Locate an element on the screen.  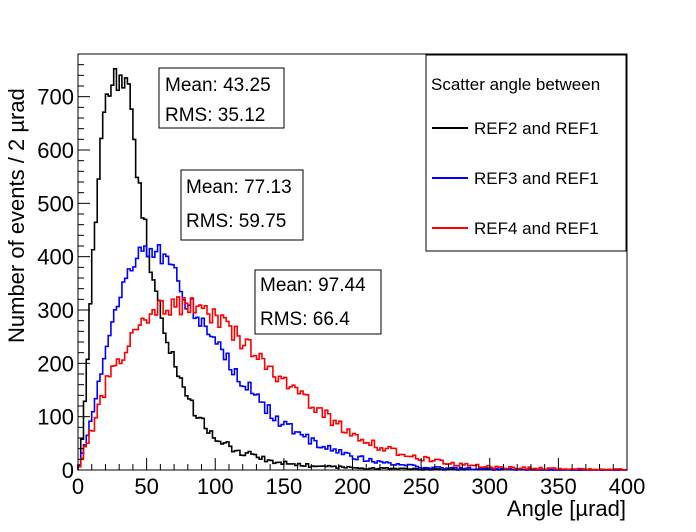
stats-box-ref3: Mean: 77.13 RMS: 59.75 is located at coordinates (242, 205).